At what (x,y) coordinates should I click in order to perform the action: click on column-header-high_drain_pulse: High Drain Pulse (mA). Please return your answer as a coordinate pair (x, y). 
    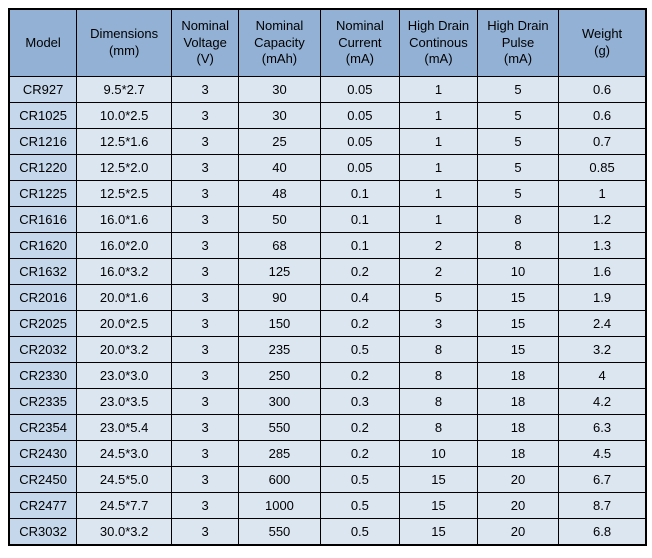
    Looking at the image, I should click on (518, 42).